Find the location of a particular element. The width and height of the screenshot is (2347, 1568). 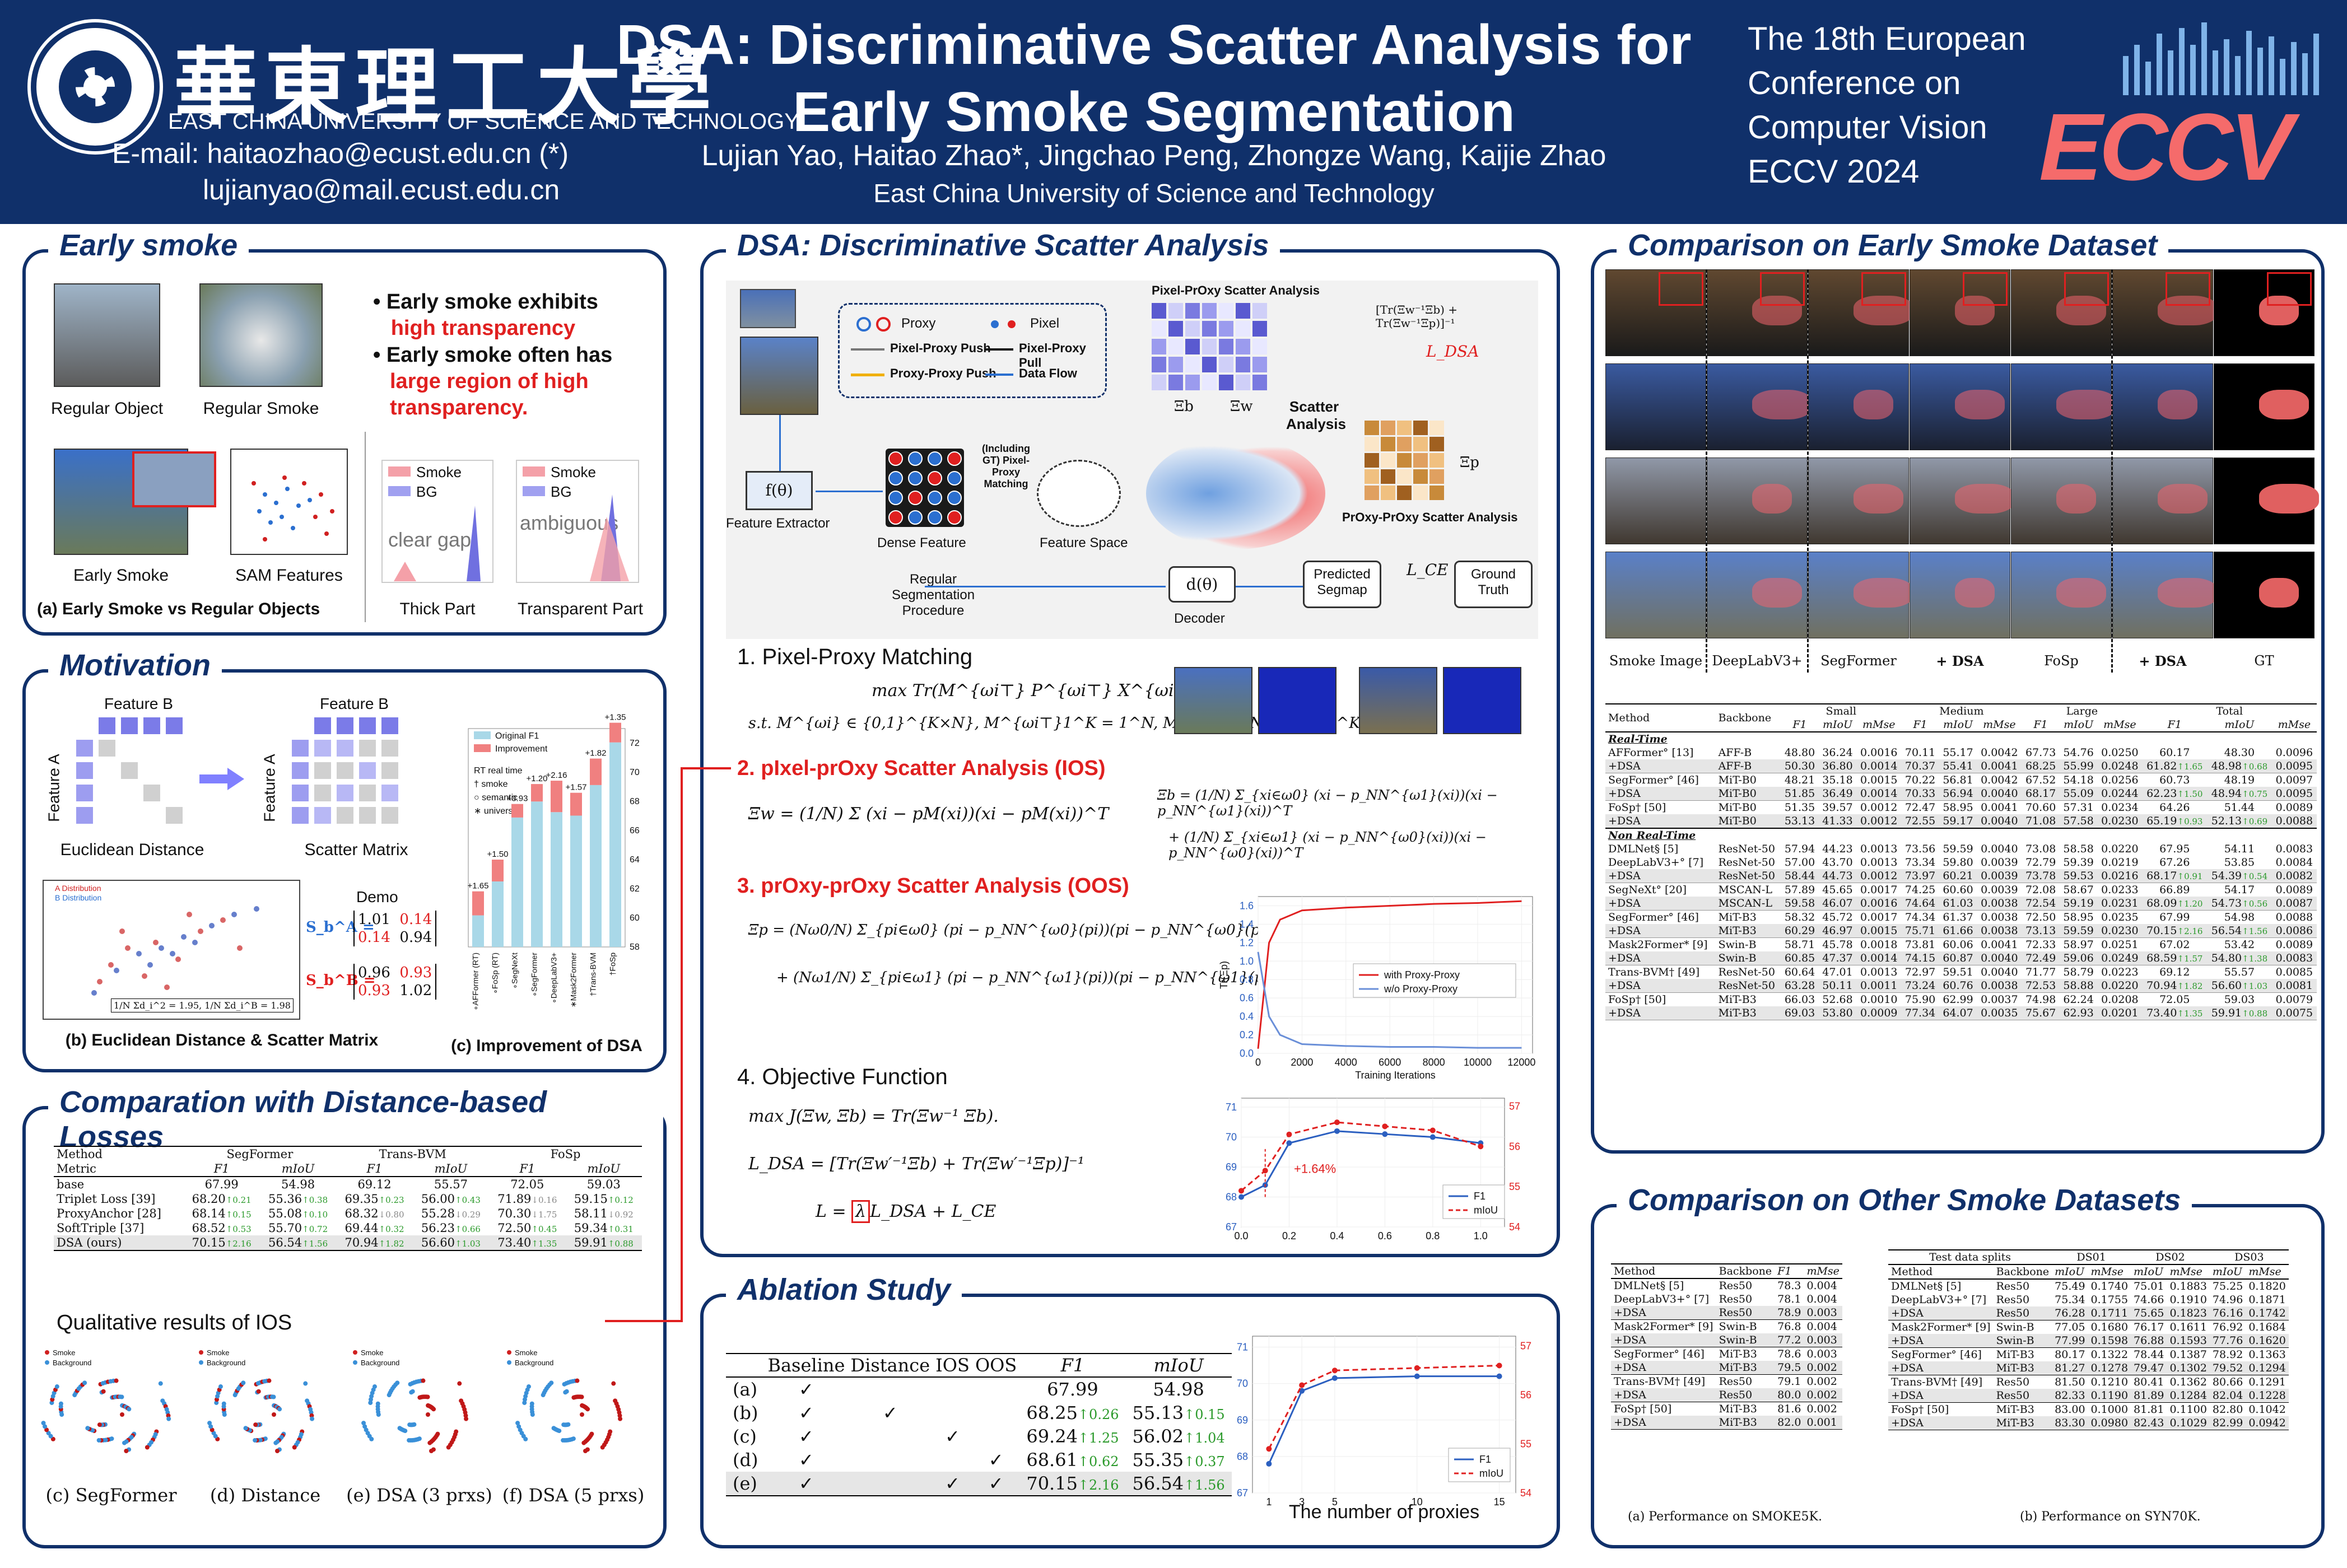

comp-cell-18-3: 53.80 is located at coordinates (1837, 1013).